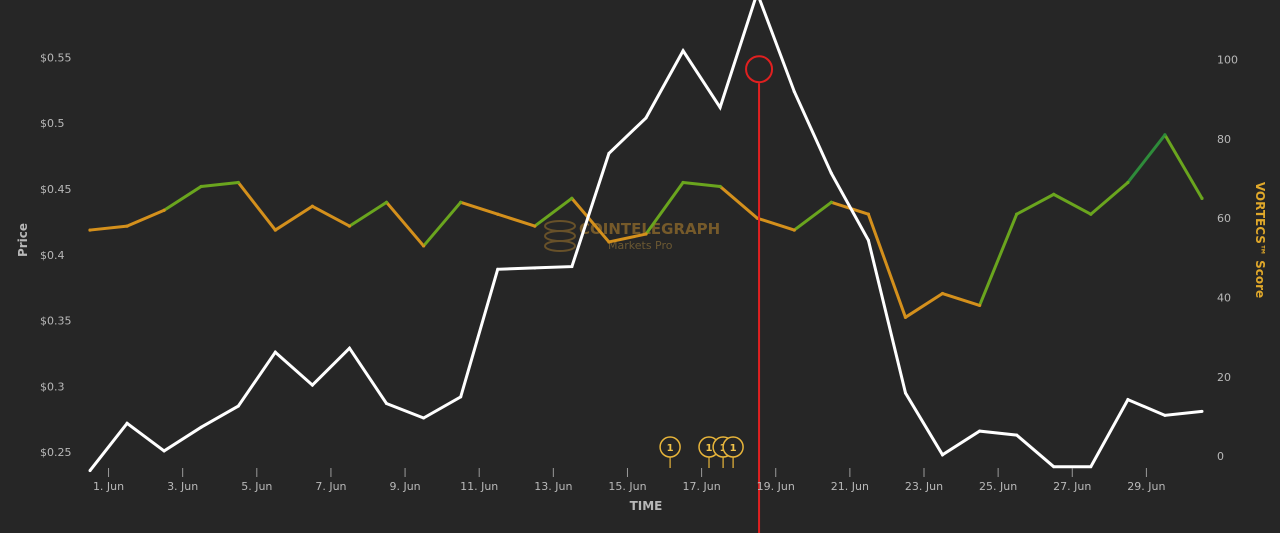  Describe the element at coordinates (627, 486) in the screenshot. I see `x-tick-label: 15. Jun` at that location.